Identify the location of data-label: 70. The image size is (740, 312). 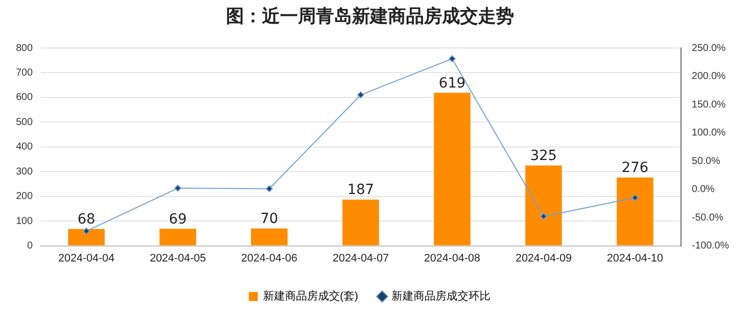
(269, 219).